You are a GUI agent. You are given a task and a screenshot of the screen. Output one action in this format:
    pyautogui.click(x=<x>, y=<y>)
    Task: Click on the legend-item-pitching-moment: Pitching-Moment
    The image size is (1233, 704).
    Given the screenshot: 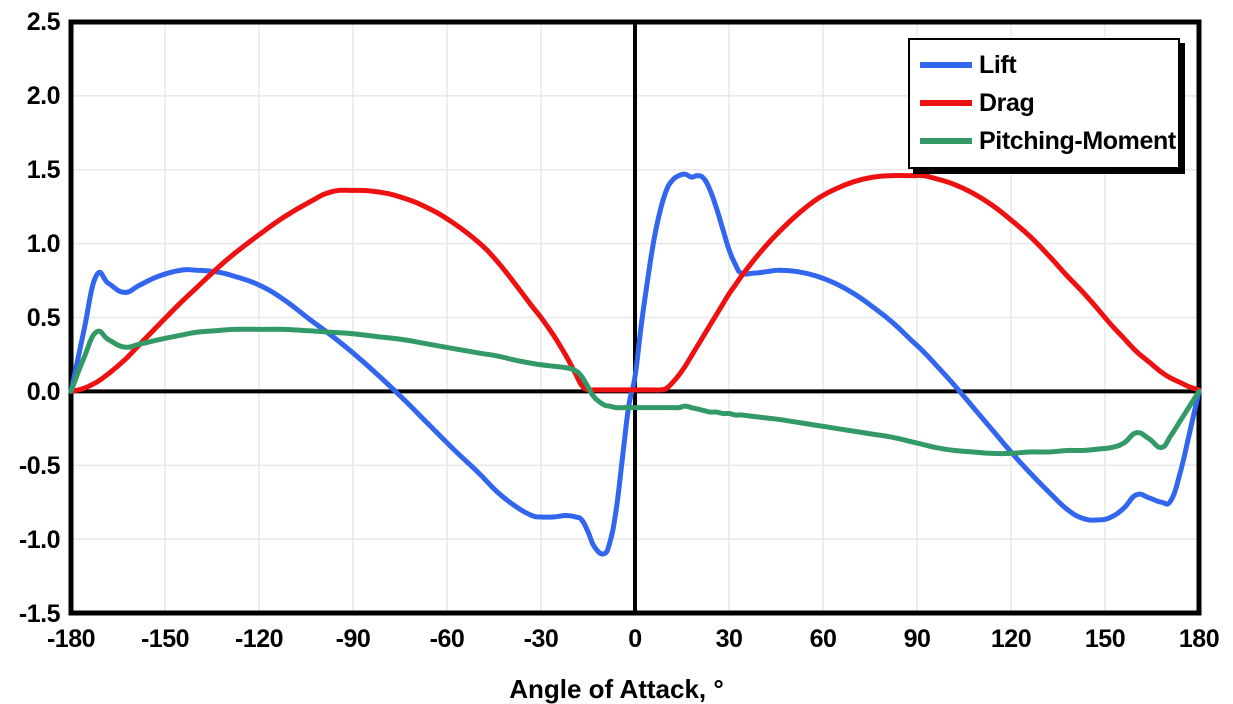 What is the action you would take?
    pyautogui.click(x=1044, y=141)
    